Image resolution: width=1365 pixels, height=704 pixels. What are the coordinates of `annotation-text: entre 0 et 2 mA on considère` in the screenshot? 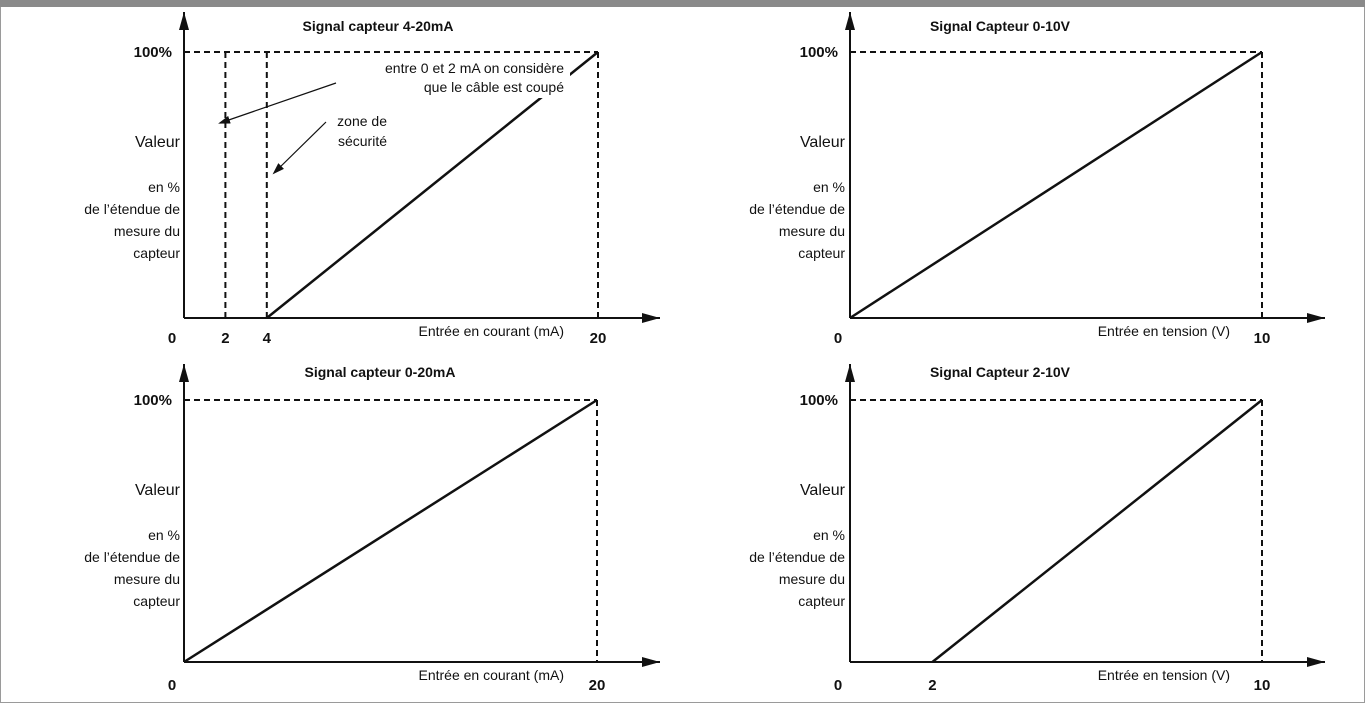 It's located at (474, 68).